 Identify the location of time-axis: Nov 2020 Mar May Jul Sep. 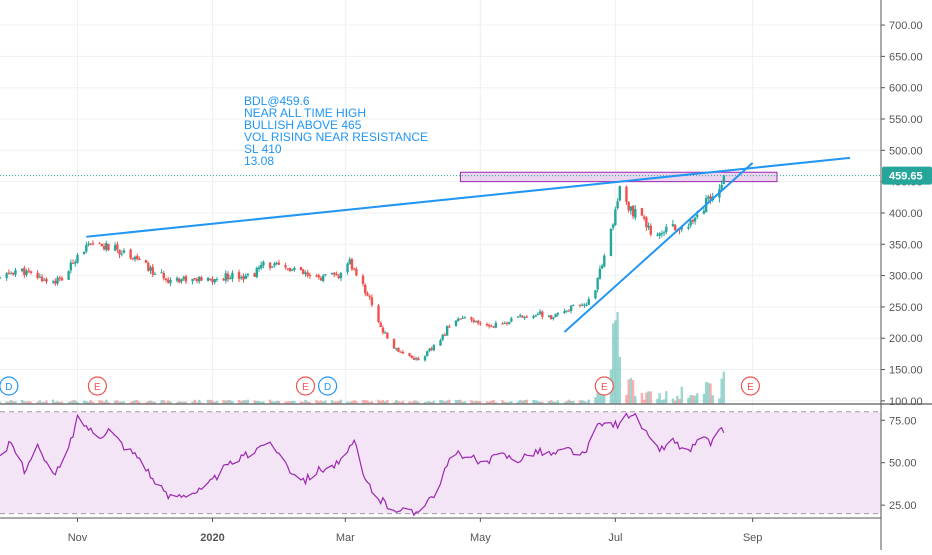
(415, 531).